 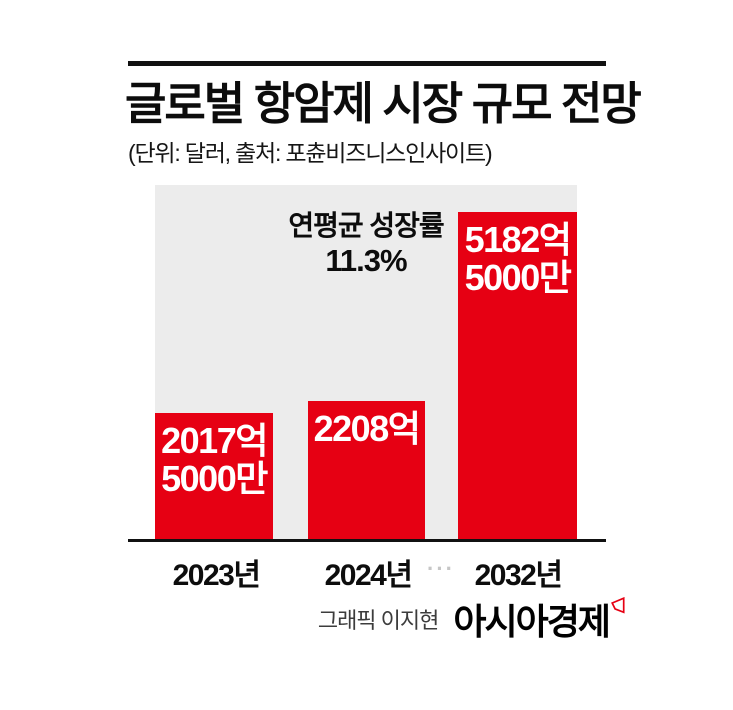 I want to click on brand-logo: 아시아경제, so click(x=539, y=619).